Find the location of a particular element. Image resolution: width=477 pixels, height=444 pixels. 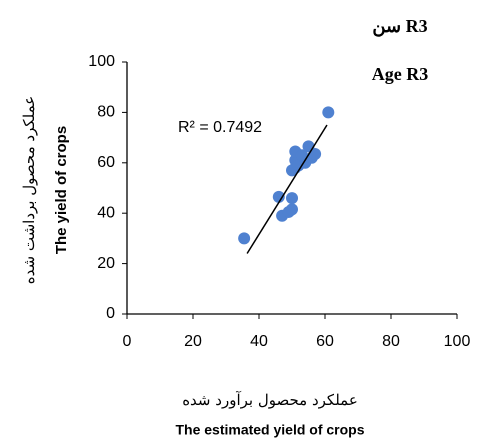

y-tick-label: 40 is located at coordinates (106, 212).